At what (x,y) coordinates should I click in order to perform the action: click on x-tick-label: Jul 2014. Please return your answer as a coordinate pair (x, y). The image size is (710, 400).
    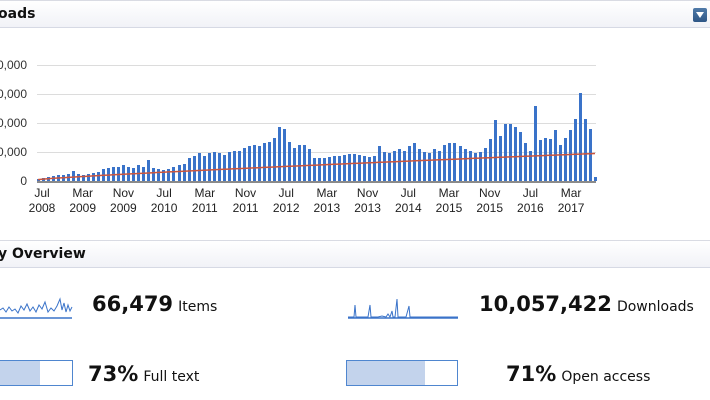
    Looking at the image, I should click on (408, 200).